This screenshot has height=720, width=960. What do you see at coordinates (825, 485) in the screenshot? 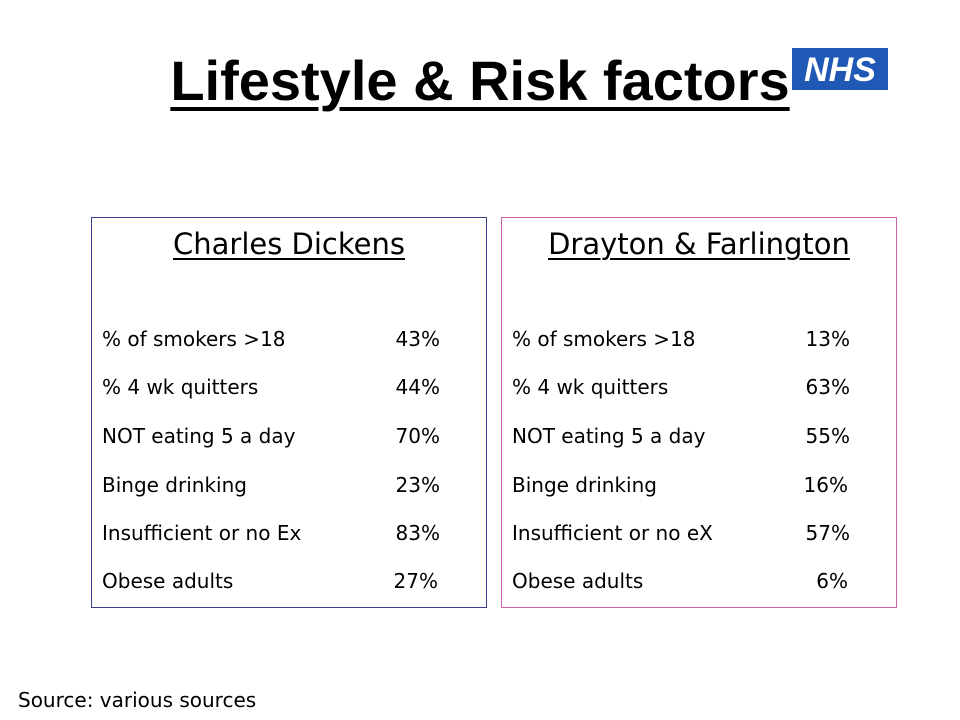
I see `row-value: 16%` at bounding box center [825, 485].